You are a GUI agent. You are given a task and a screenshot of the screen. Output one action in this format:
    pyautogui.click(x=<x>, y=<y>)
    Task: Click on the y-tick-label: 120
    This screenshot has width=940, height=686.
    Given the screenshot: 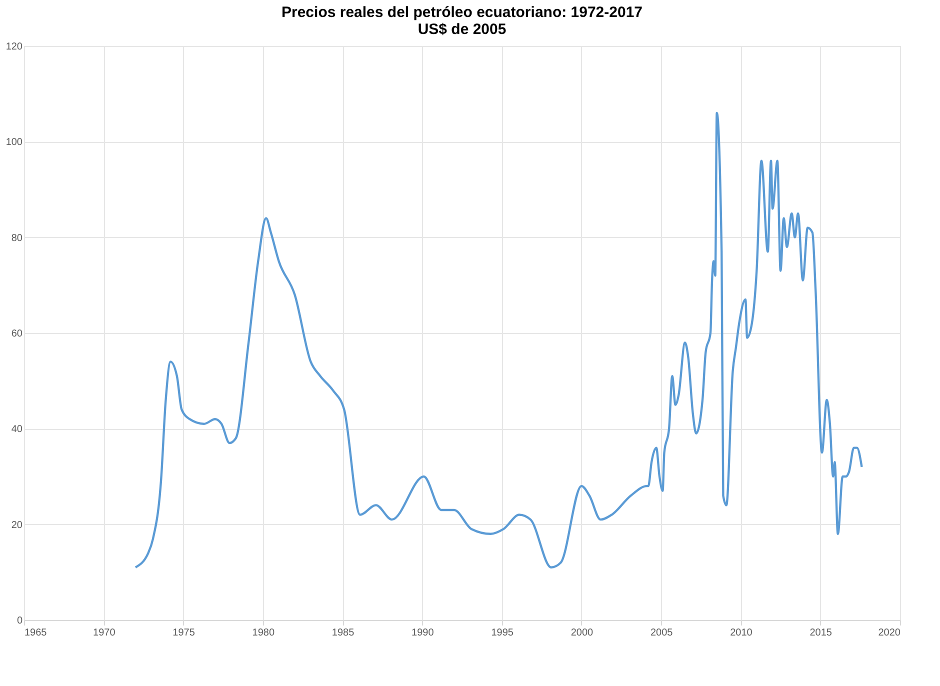 What is the action you would take?
    pyautogui.click(x=14, y=47)
    